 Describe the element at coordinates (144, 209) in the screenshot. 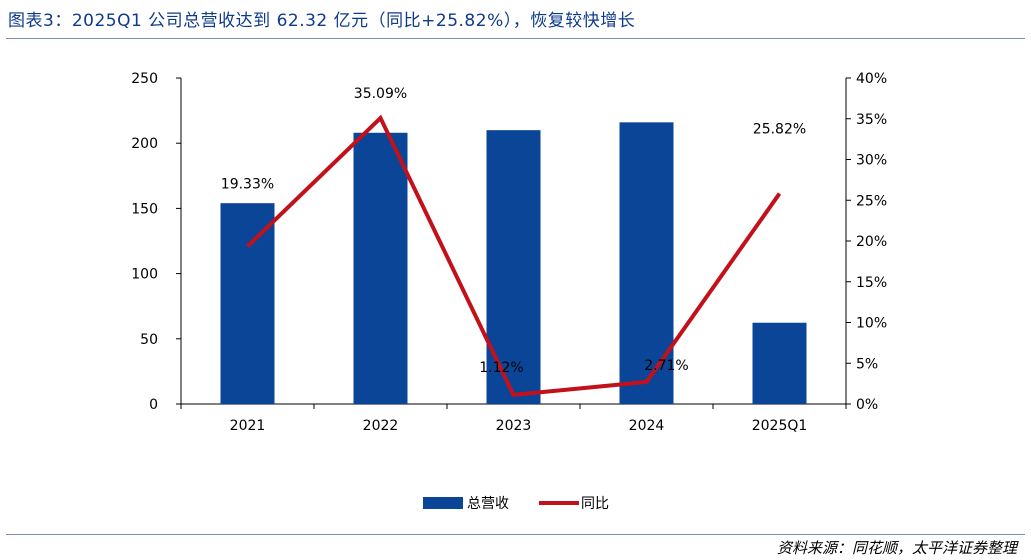

I see `left-tick-label: 150` at that location.